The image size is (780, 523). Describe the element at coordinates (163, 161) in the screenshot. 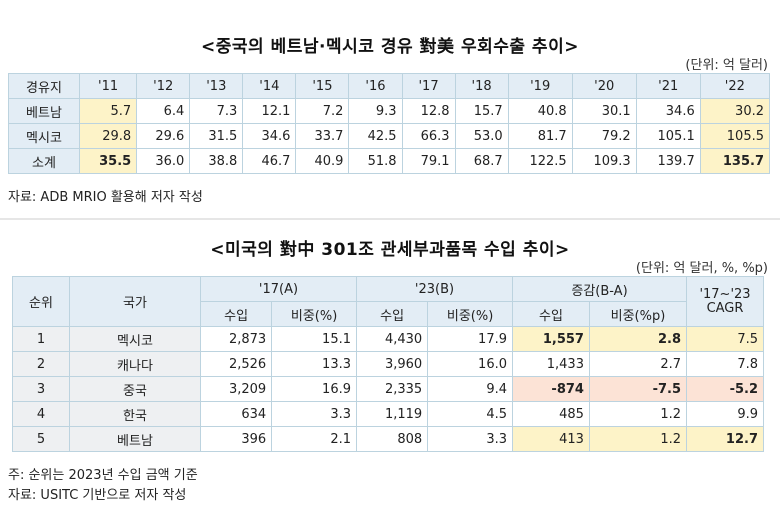

I see `cell: 36.0` at that location.